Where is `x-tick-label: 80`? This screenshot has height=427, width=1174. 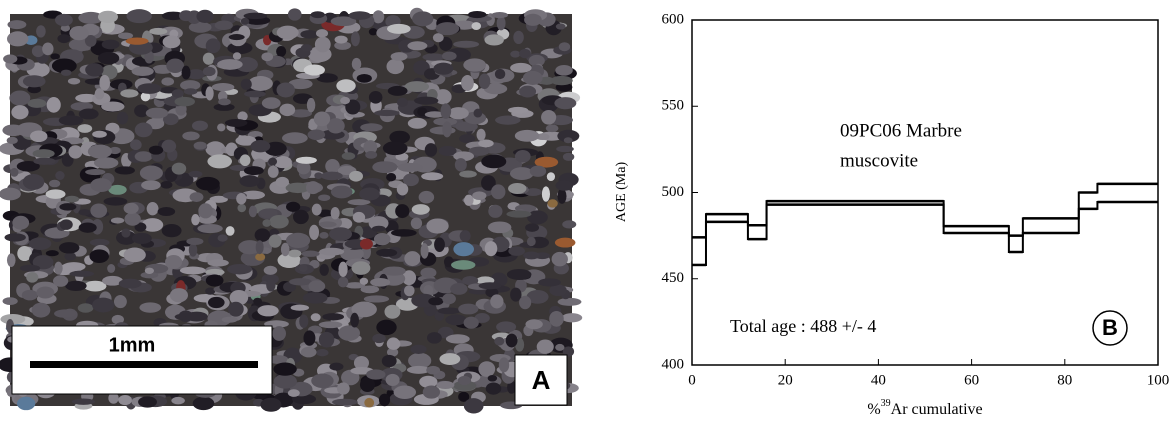
x-tick-label: 80 is located at coordinates (1064, 380).